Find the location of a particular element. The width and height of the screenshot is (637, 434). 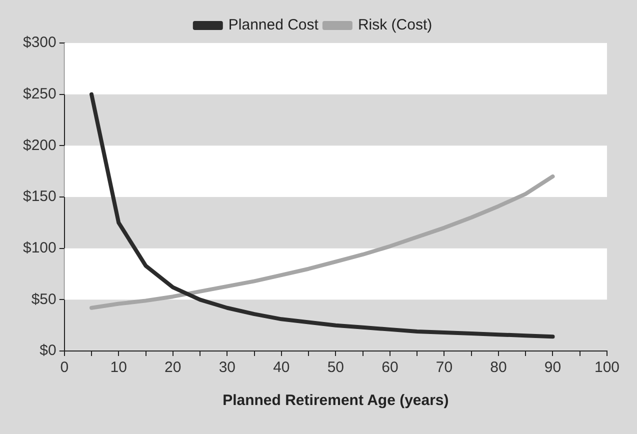

x-tick-label: 70 is located at coordinates (444, 367).